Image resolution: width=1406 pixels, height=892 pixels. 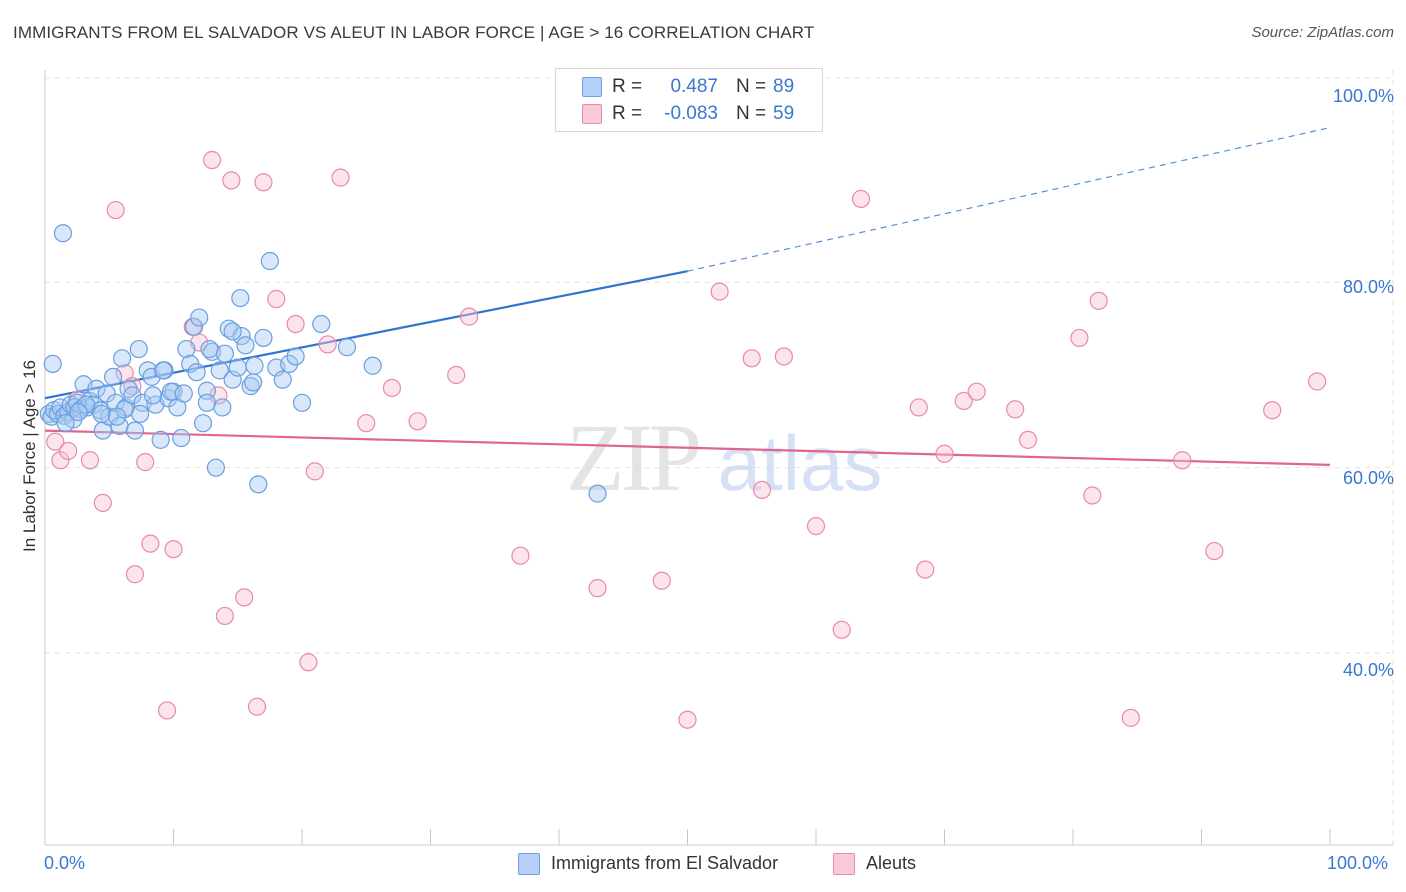 I want to click on el-salvador-trend-extension, so click(x=1009, y=199).